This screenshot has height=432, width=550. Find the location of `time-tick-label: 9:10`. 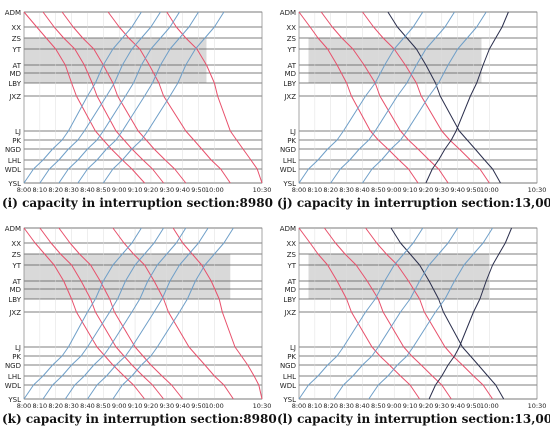

time-tick-label: 9:10 is located at coordinates (135, 406).